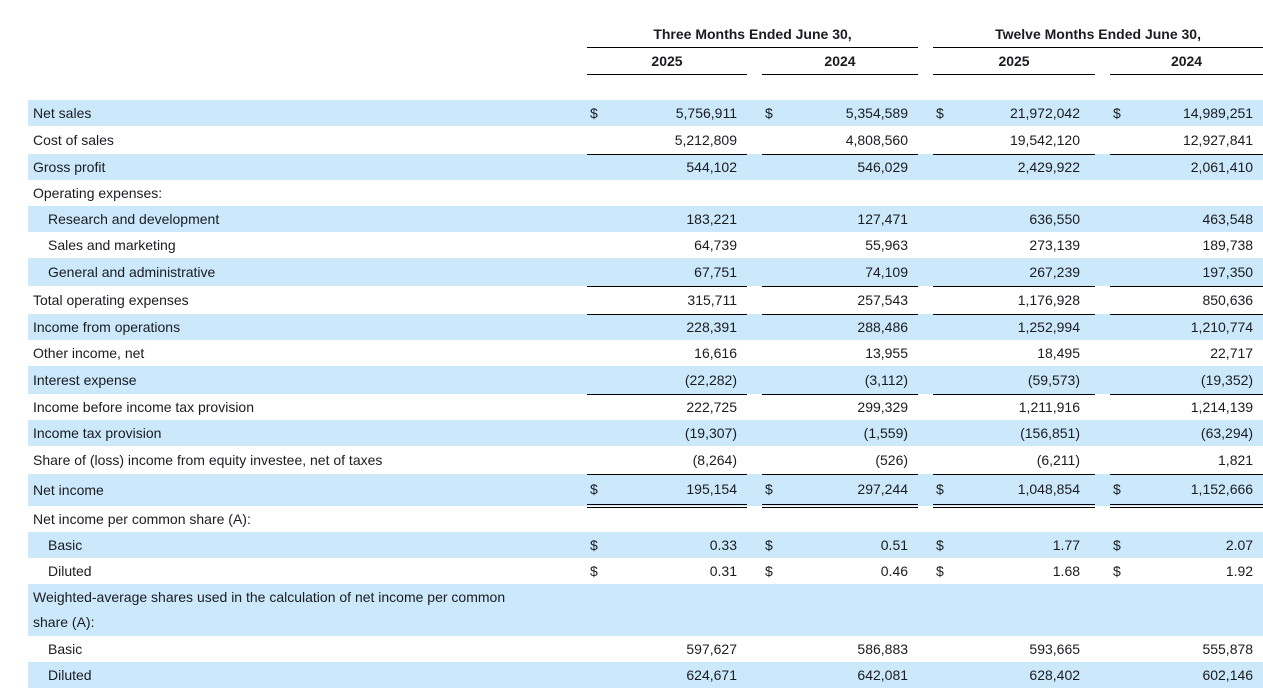 The width and height of the screenshot is (1263, 688). I want to click on row-label-text: Cost of sales, so click(73, 139).